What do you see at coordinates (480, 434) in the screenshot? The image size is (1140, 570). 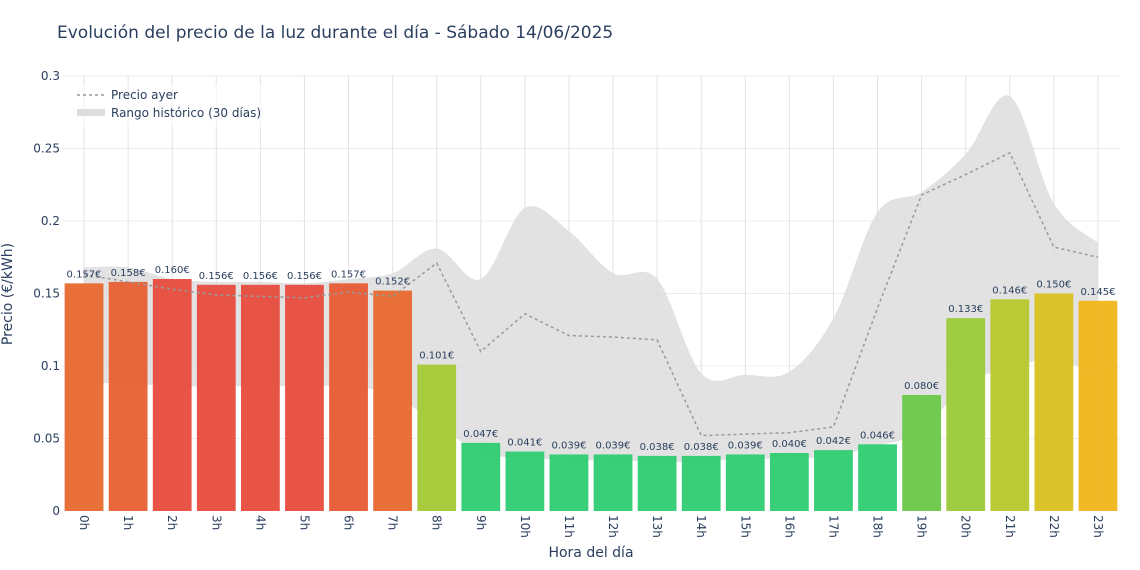 I see `bar-value-label: 0.047€` at bounding box center [480, 434].